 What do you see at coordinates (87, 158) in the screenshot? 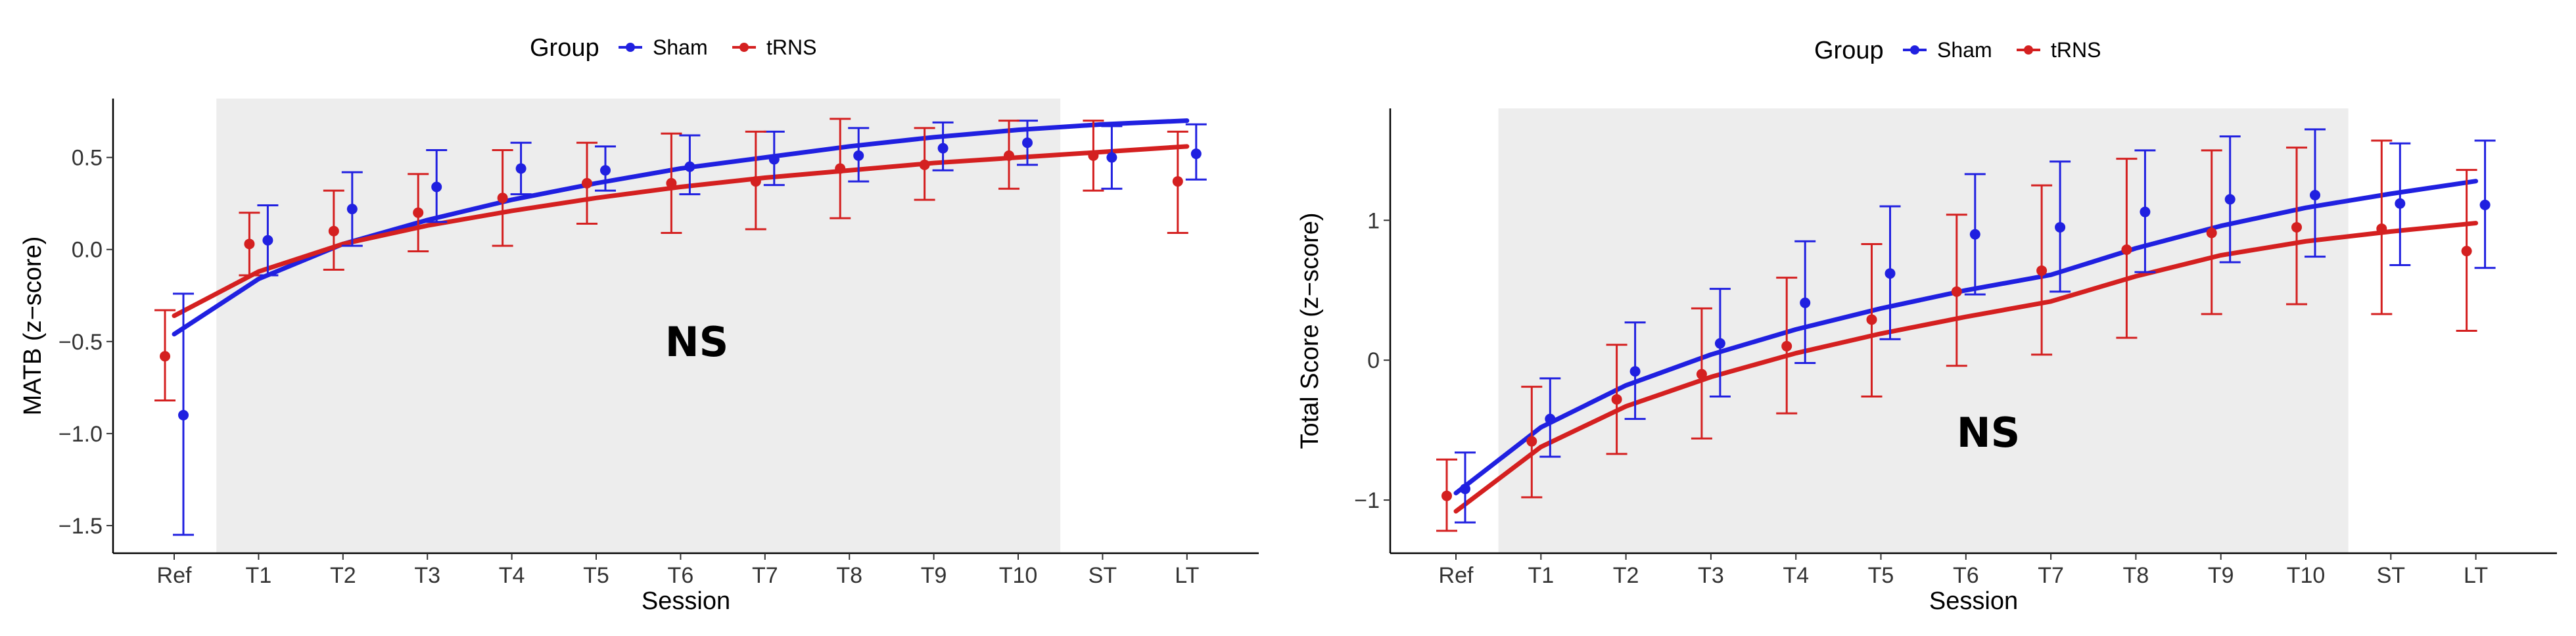
I see `y-tick-label: 0.5` at bounding box center [87, 158].